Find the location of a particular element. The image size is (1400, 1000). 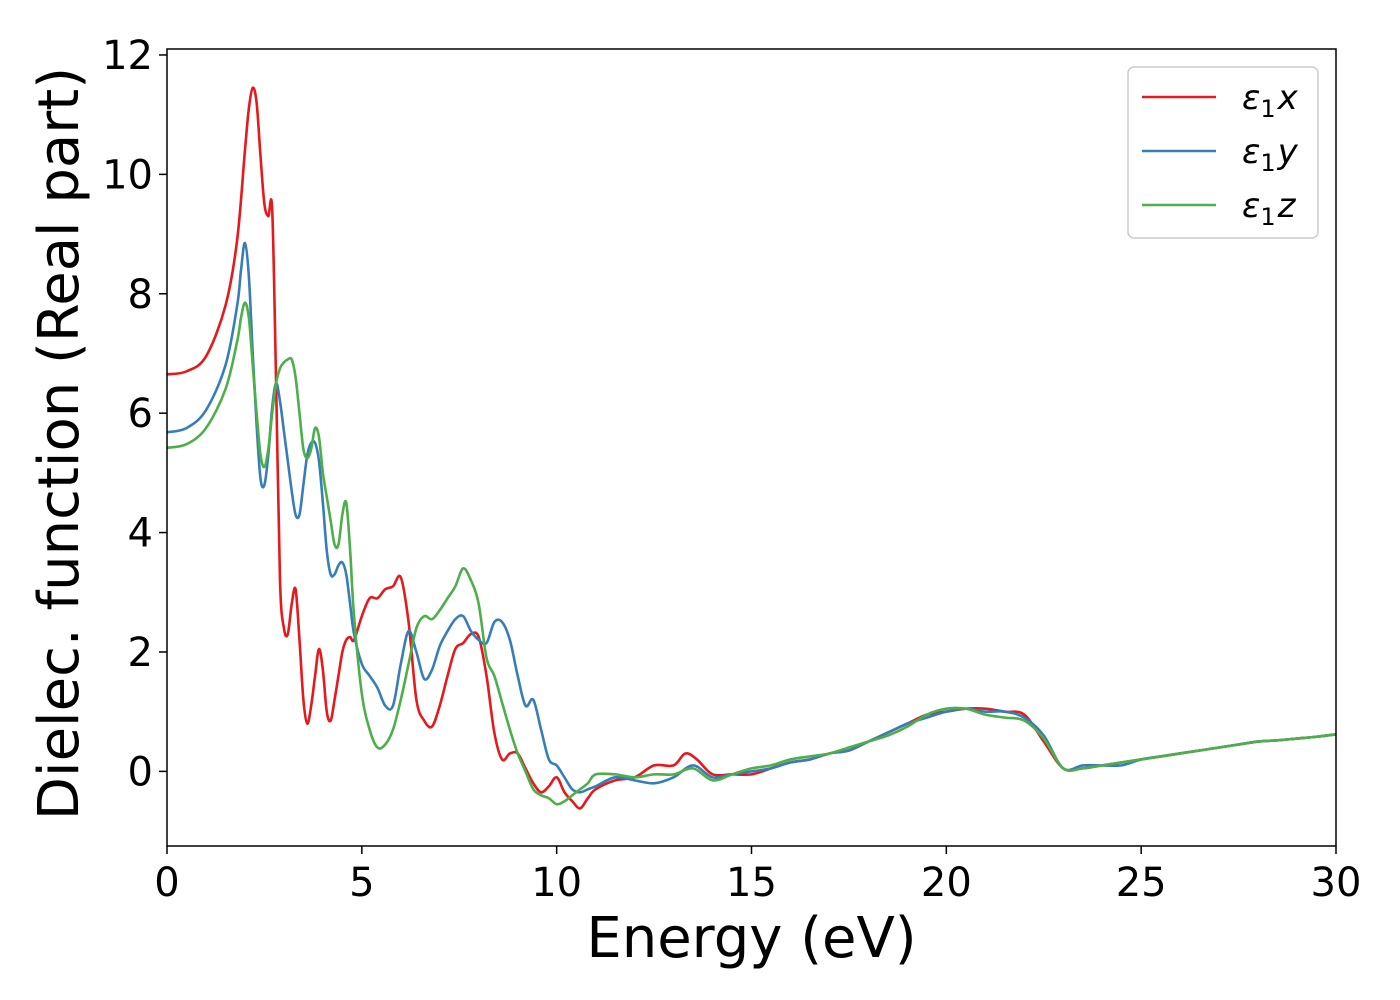

x-tick-label: 0 is located at coordinates (166, 883).